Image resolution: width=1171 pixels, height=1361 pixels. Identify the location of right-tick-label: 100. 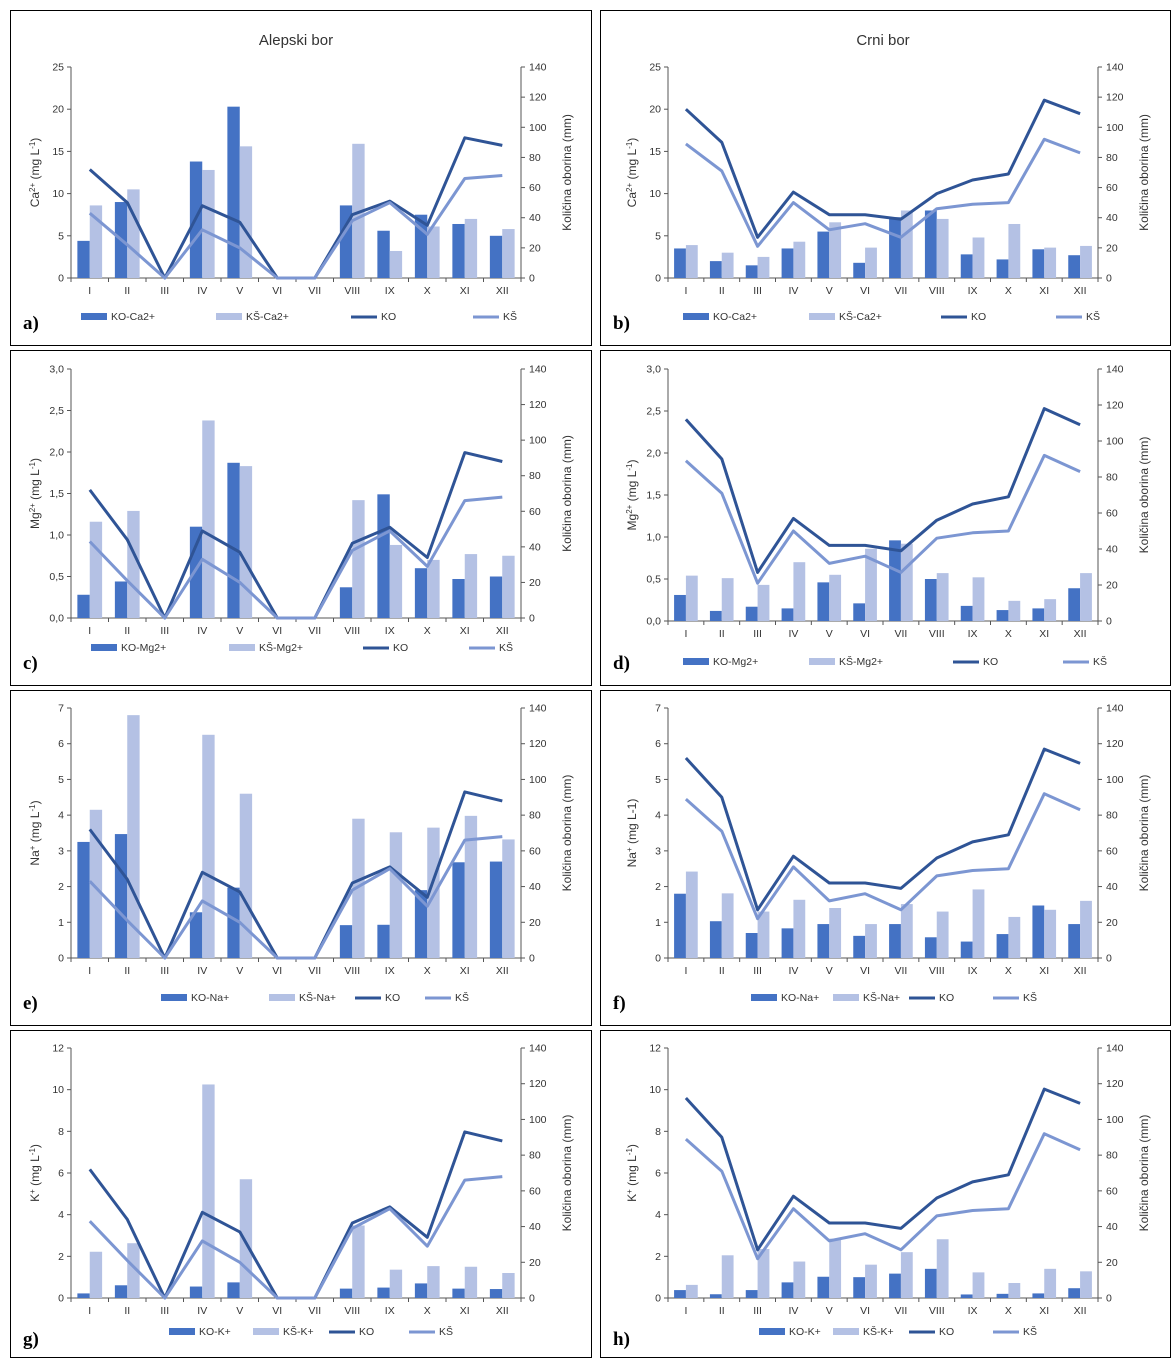
(538, 128).